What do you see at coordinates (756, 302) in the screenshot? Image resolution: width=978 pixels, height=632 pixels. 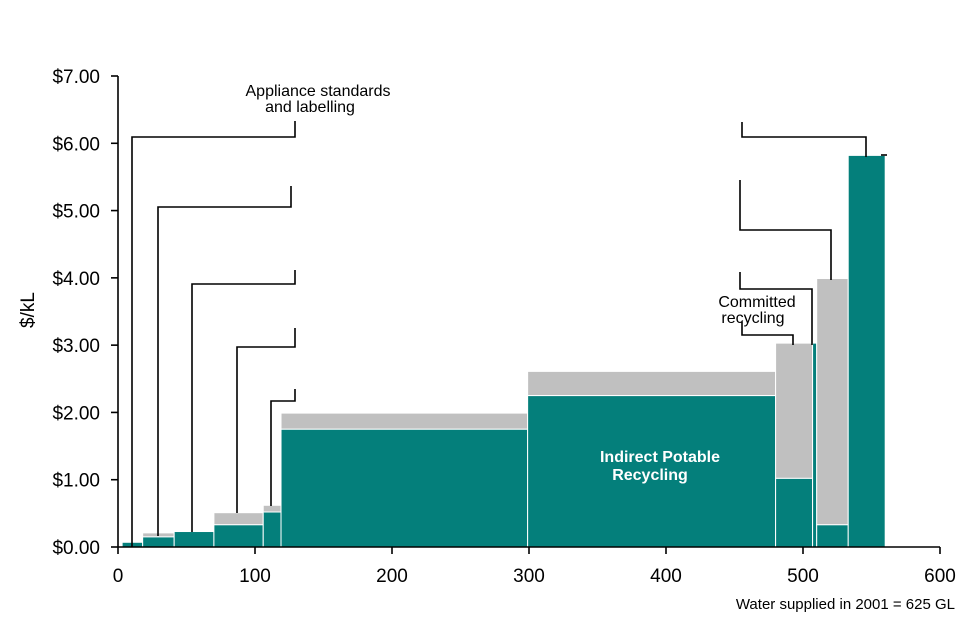 I see `annotation-committed-recycling-line1: Committed` at bounding box center [756, 302].